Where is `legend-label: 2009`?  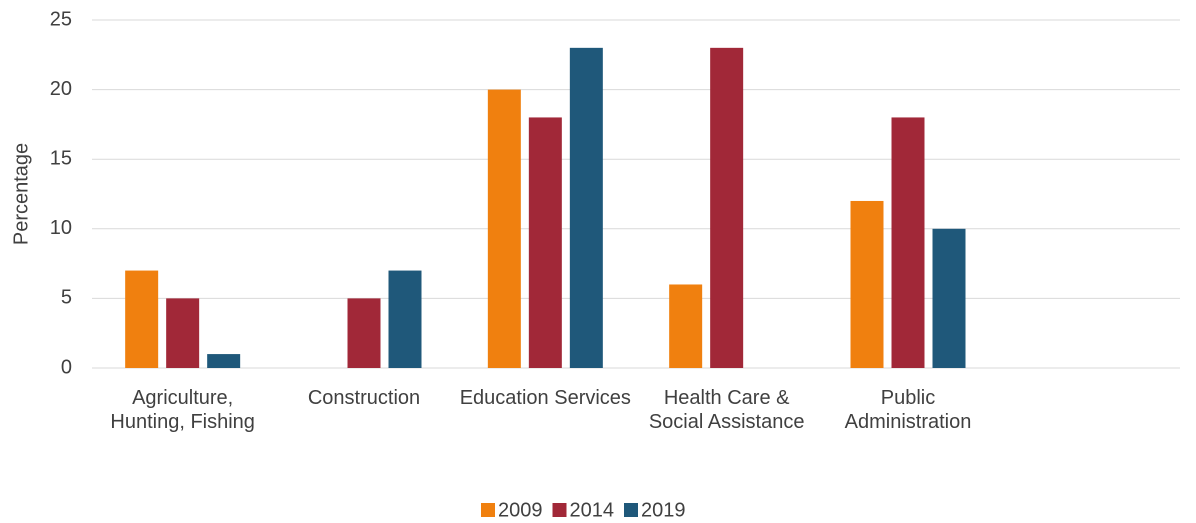
legend-label: 2009 is located at coordinates (520, 510).